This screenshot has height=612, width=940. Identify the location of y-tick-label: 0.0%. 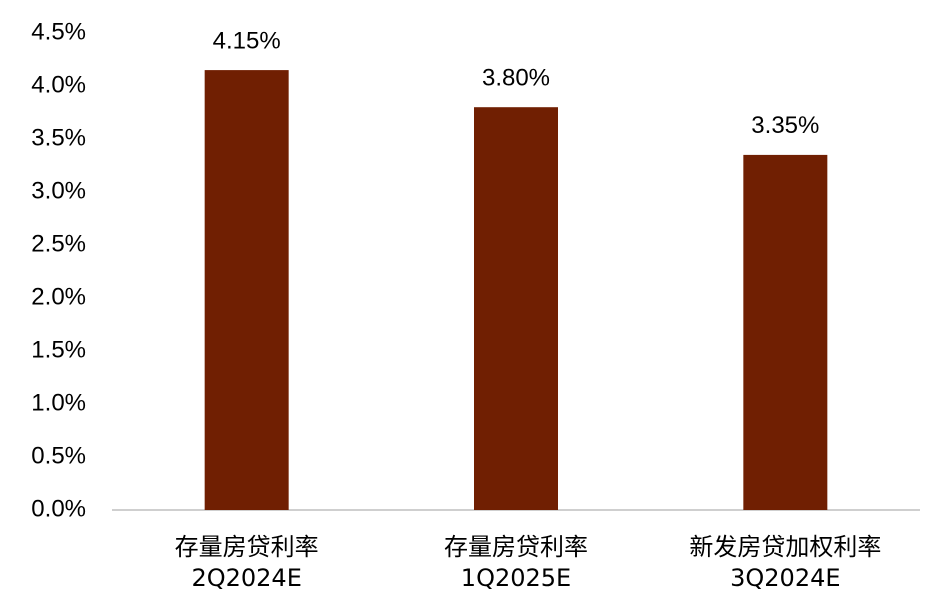
(58, 508).